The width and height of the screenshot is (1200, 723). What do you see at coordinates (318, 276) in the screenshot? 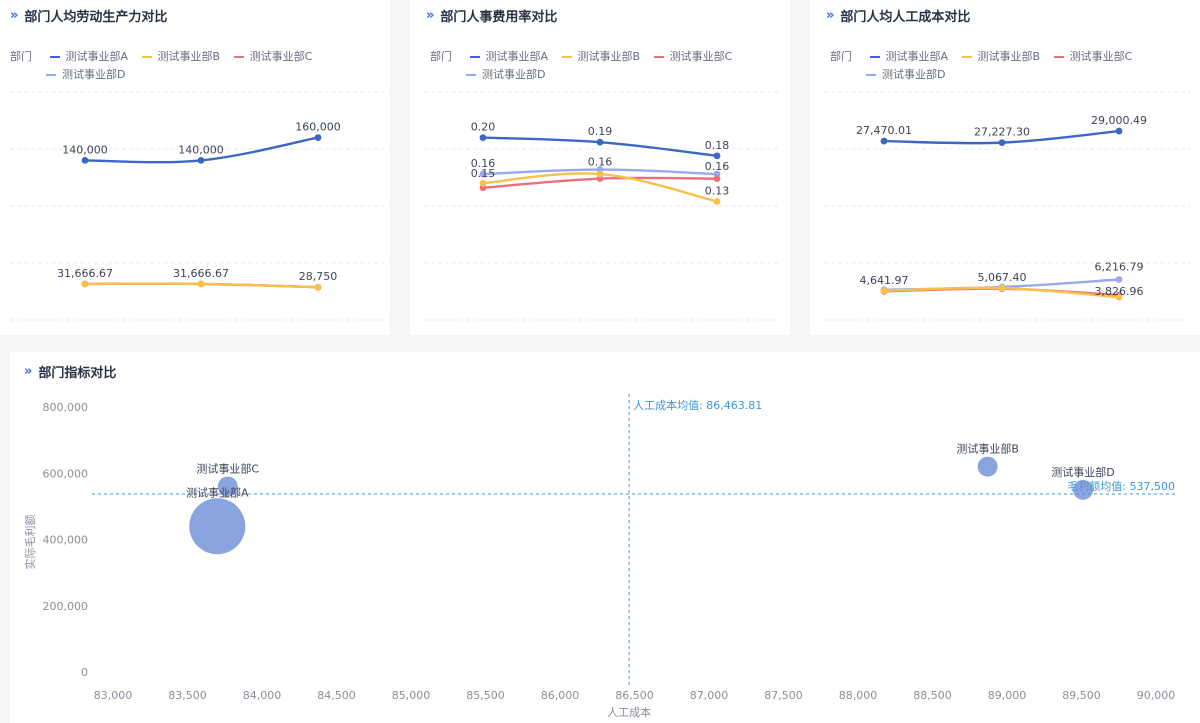
I see `data-label: 28,750` at bounding box center [318, 276].